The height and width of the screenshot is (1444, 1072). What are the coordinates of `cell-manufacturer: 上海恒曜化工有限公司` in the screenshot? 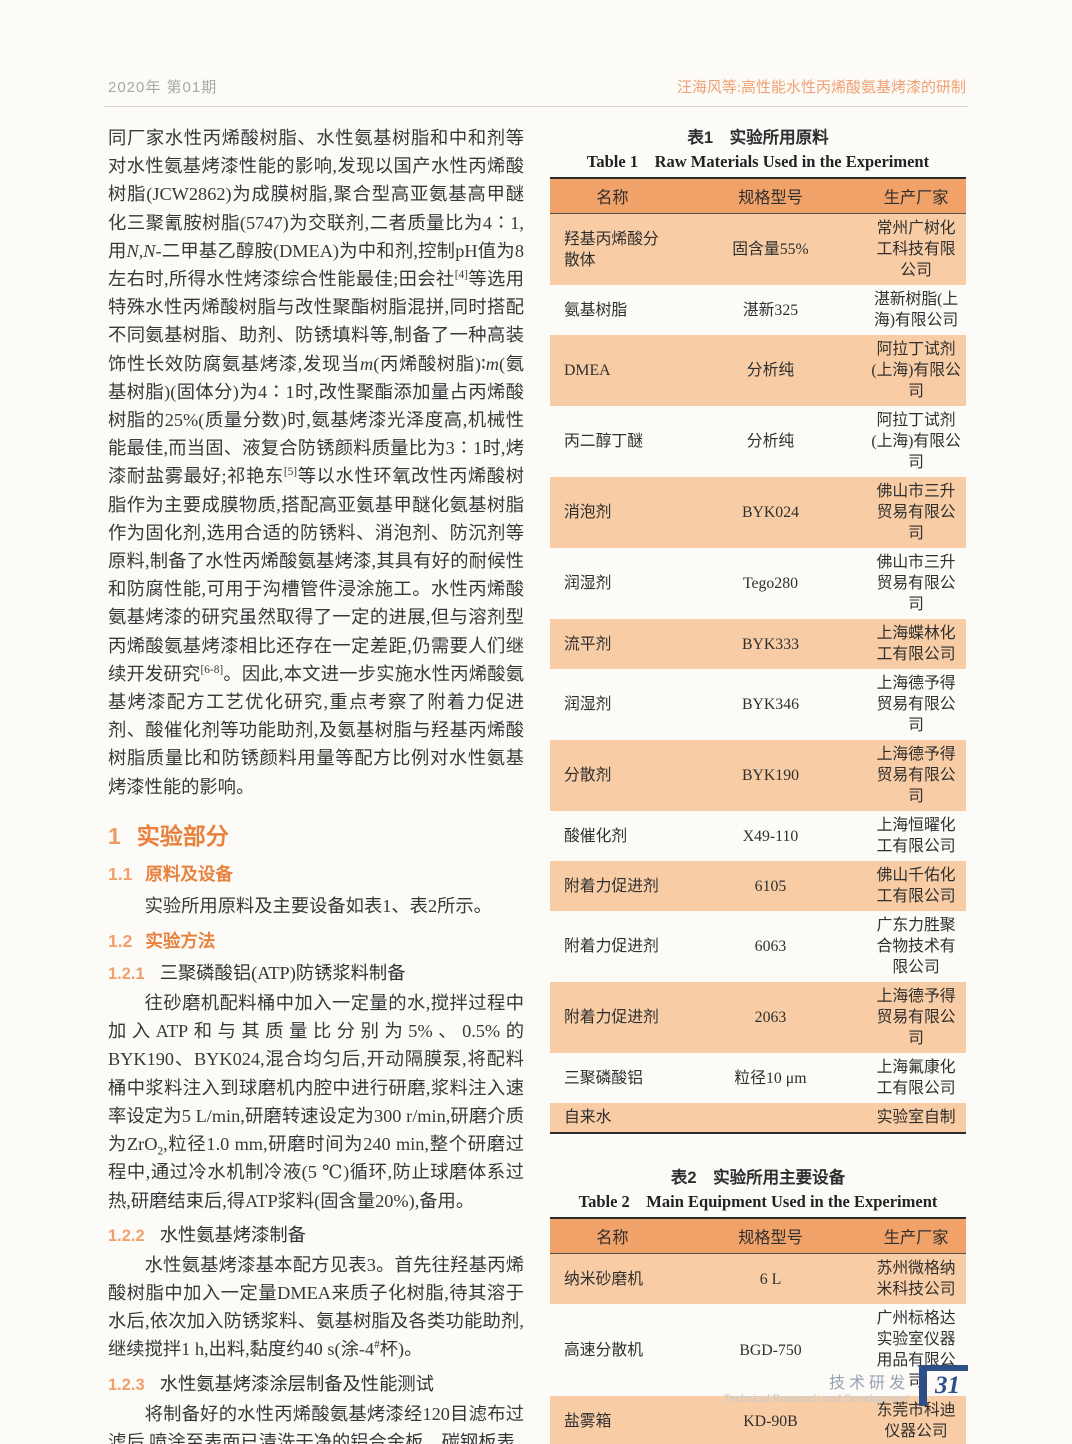 It's located at (916, 836).